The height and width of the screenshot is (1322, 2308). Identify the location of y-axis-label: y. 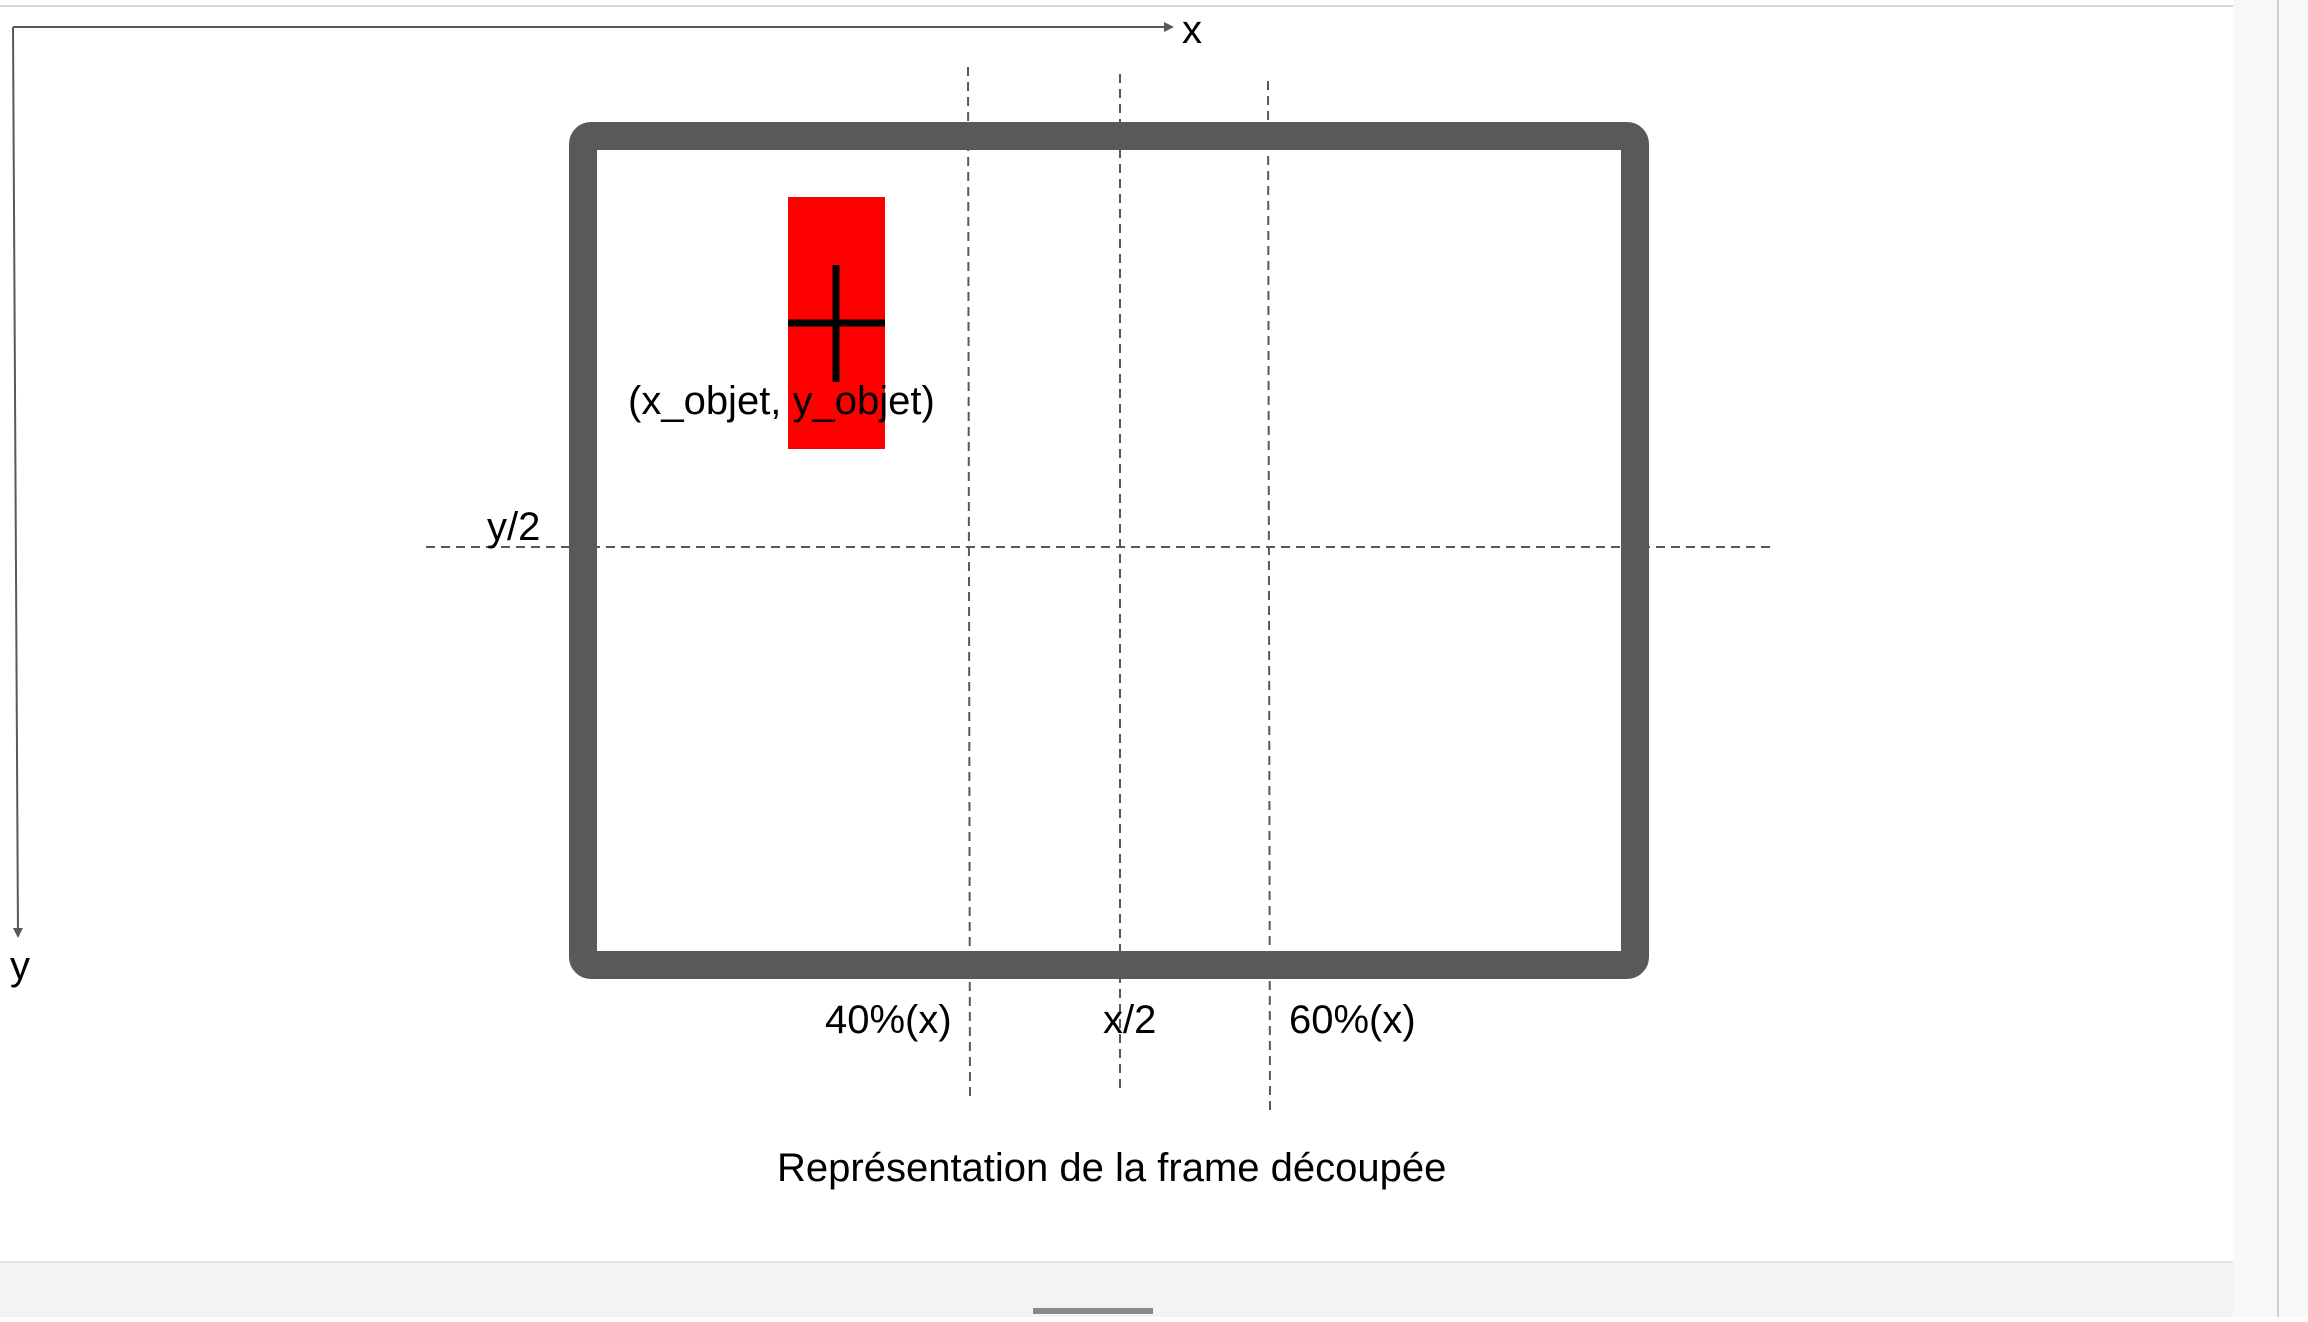
(20, 966).